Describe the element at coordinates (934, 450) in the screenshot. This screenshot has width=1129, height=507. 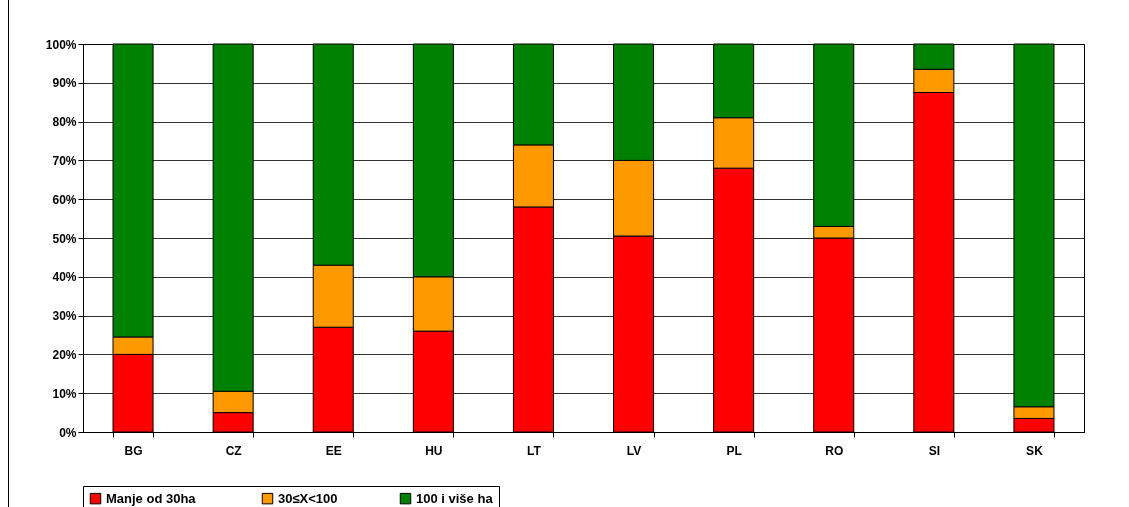
I see `x-tick-label: SI` at that location.